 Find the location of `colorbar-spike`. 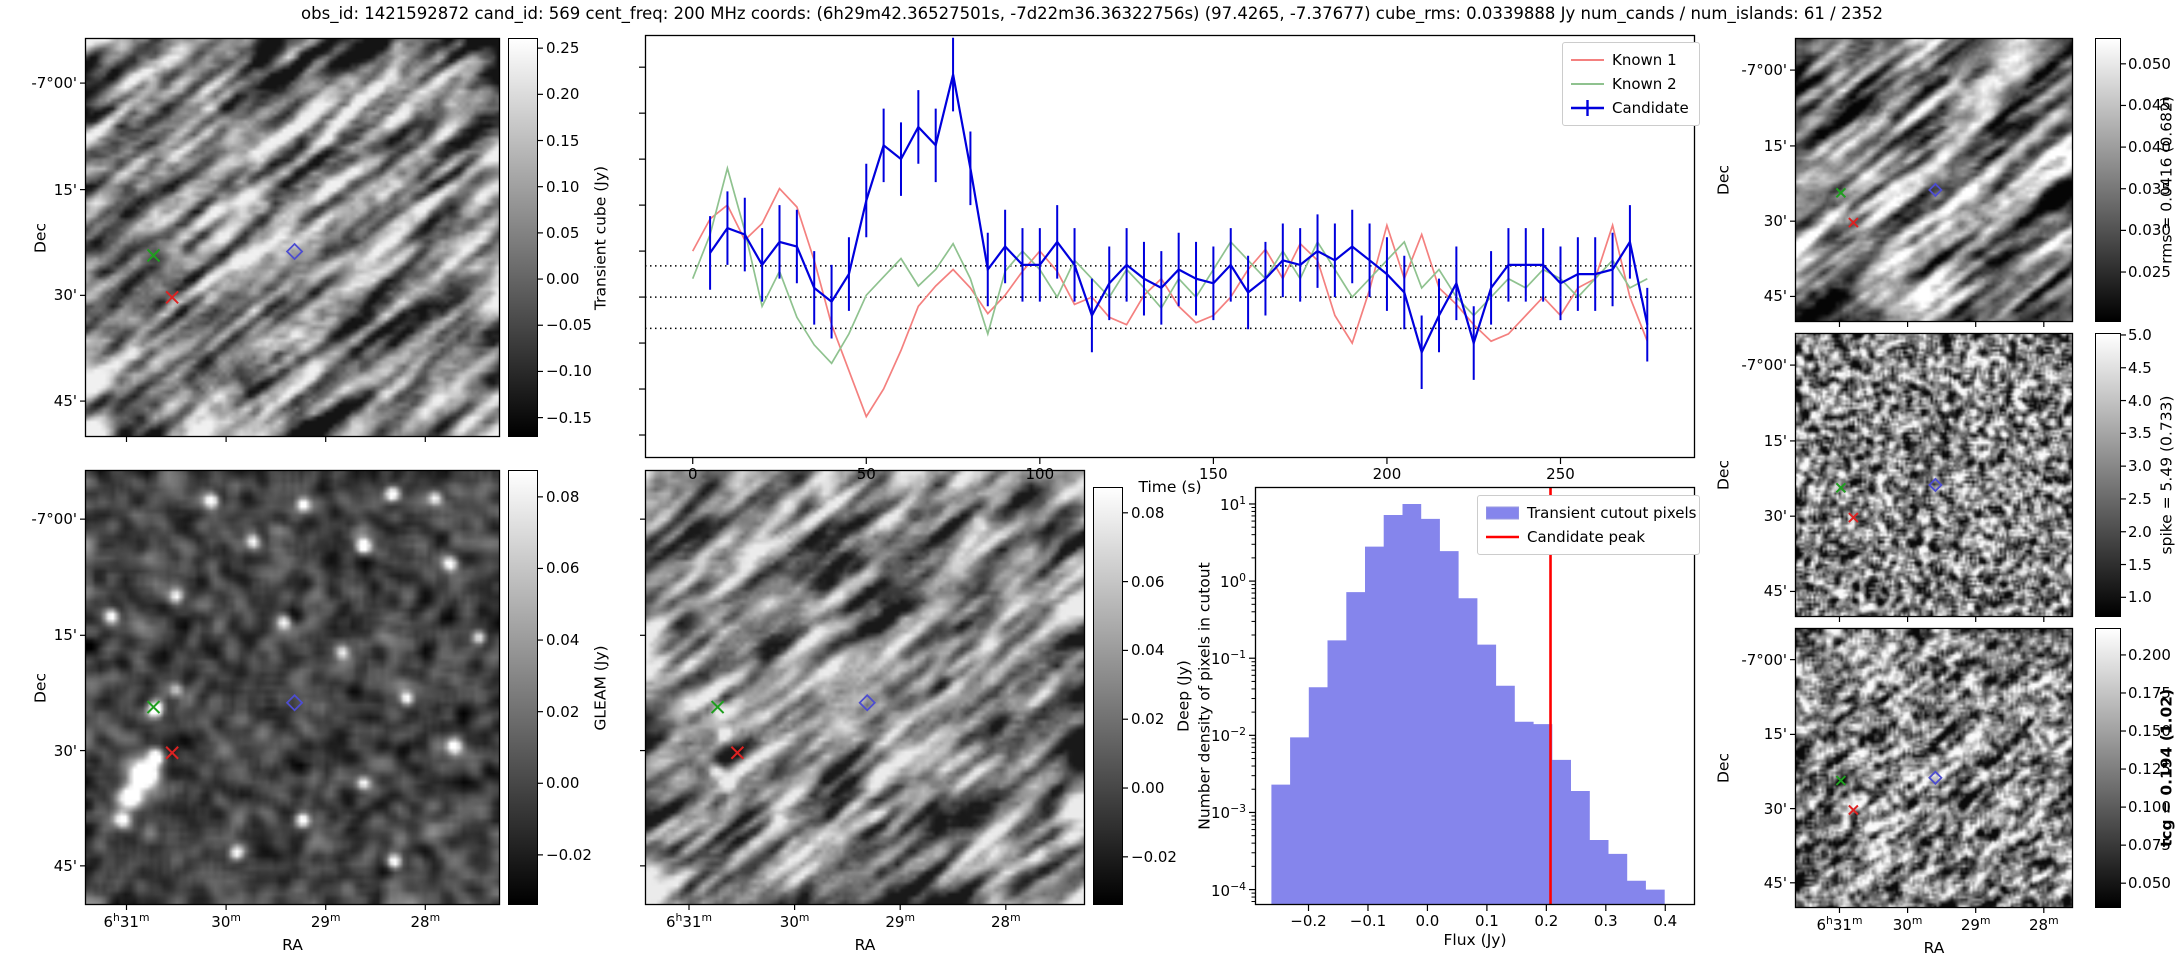

colorbar-spike is located at coordinates (2108, 475).